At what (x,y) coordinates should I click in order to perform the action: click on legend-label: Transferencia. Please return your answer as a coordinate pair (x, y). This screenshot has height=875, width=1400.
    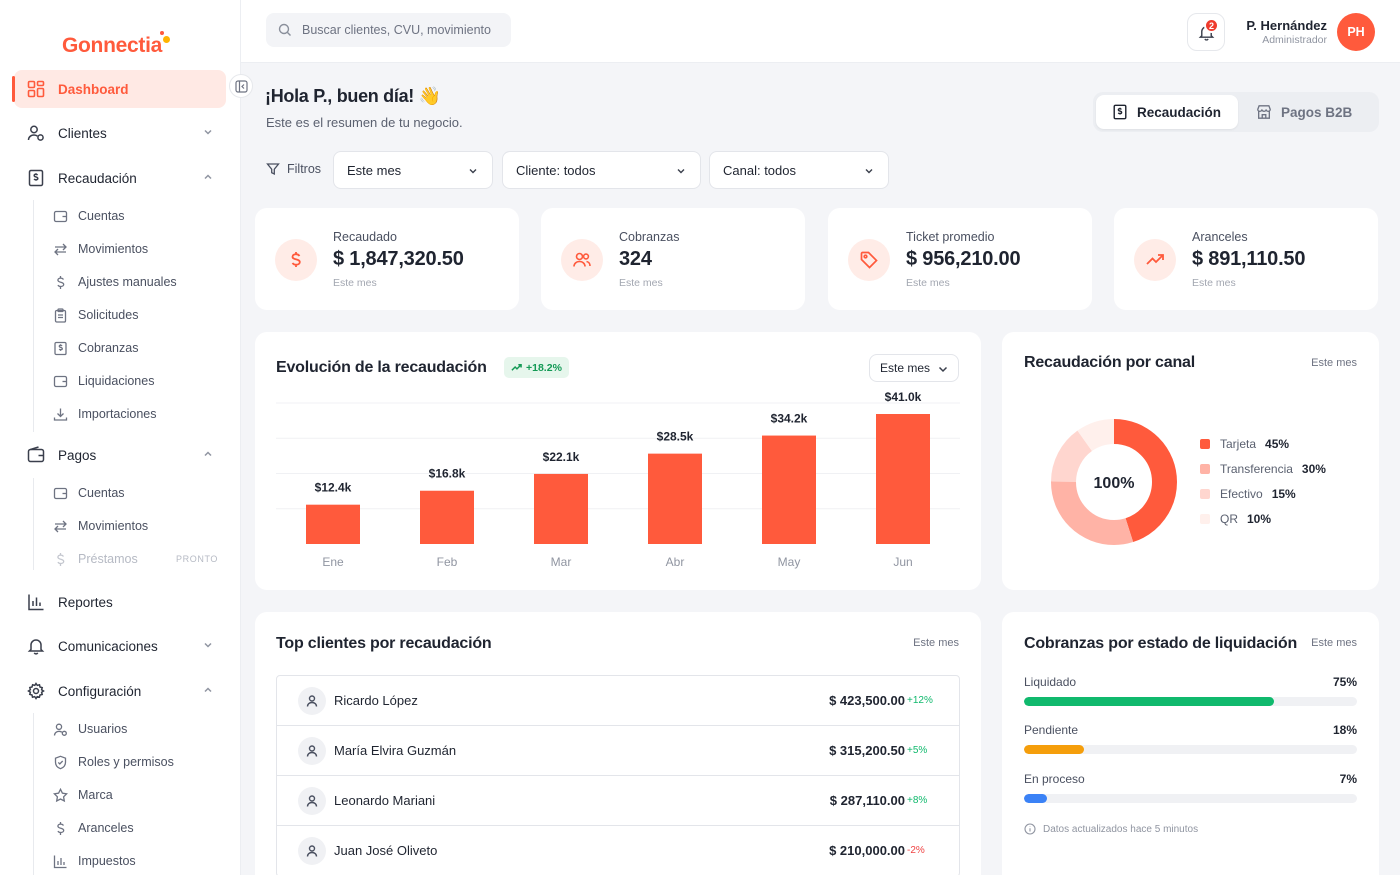
    Looking at the image, I should click on (1256, 469).